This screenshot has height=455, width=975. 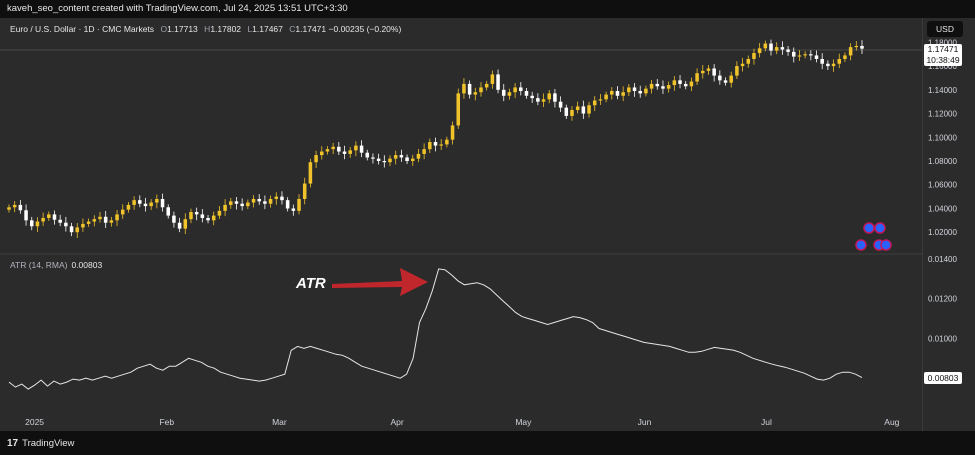 I want to click on tradingview-brand: 17 TradingView, so click(x=40, y=443).